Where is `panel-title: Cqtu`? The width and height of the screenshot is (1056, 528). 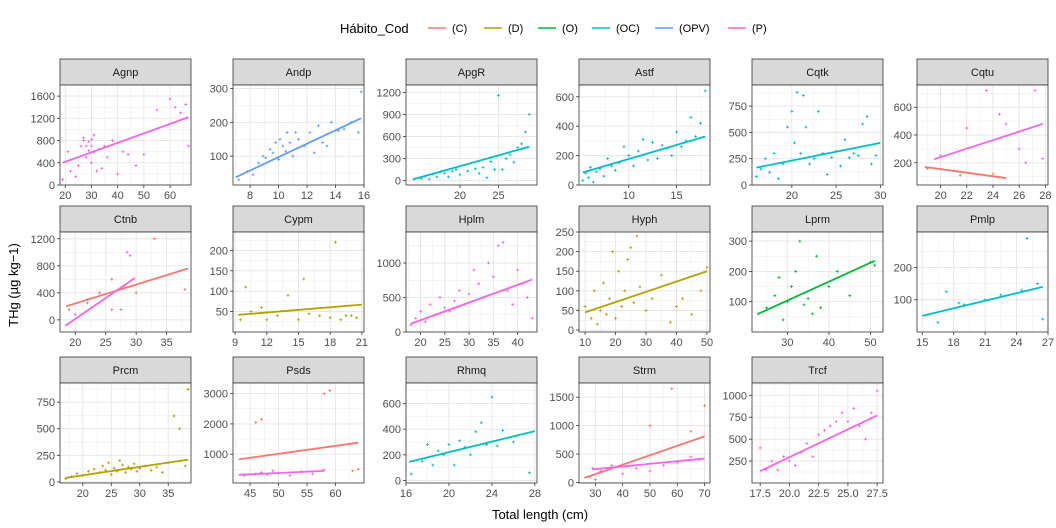 panel-title: Cqtu is located at coordinates (982, 73).